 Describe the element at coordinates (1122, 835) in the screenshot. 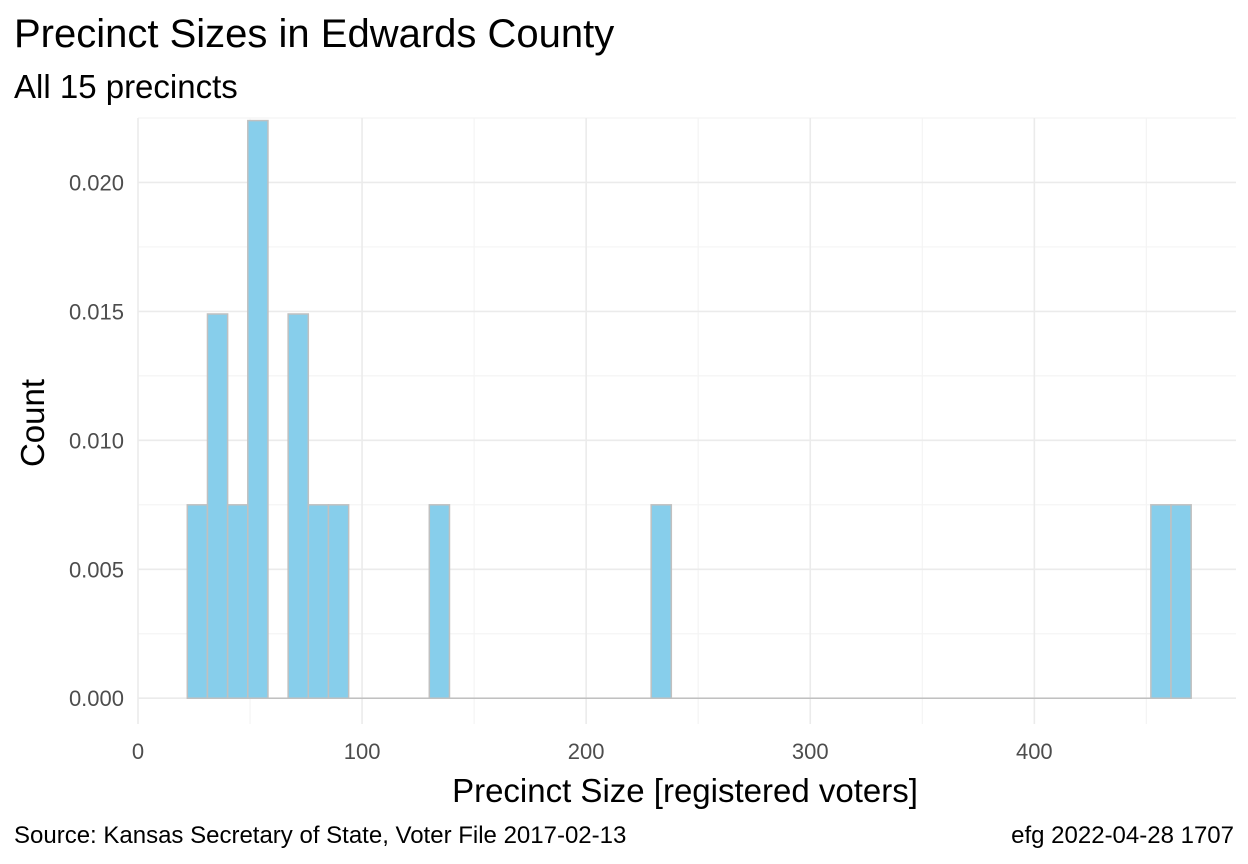

I see `stamp-caption: efg 2022-04-28 1707` at that location.